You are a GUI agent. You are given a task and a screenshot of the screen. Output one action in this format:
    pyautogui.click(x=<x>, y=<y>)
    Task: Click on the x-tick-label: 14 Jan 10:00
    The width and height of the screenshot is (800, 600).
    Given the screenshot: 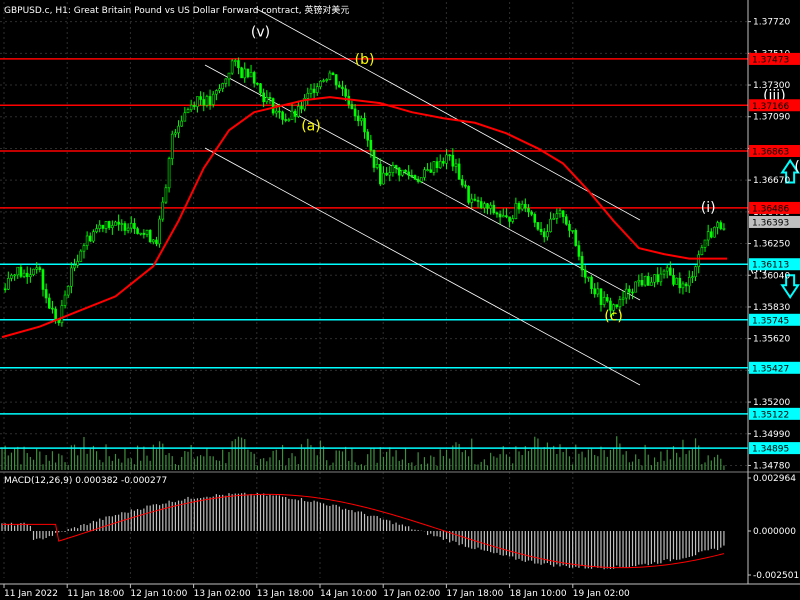 What is the action you would take?
    pyautogui.click(x=348, y=594)
    